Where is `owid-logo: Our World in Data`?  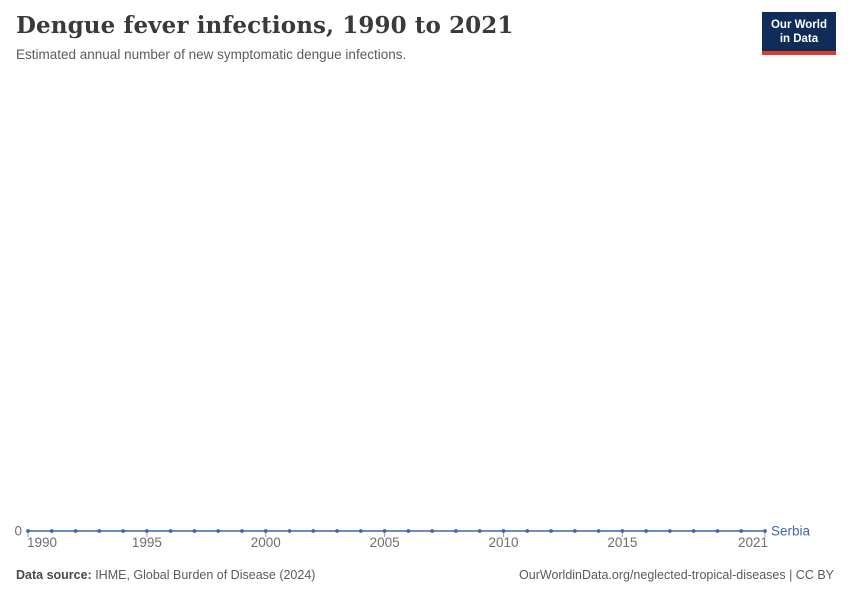 owid-logo: Our World in Data is located at coordinates (798, 33).